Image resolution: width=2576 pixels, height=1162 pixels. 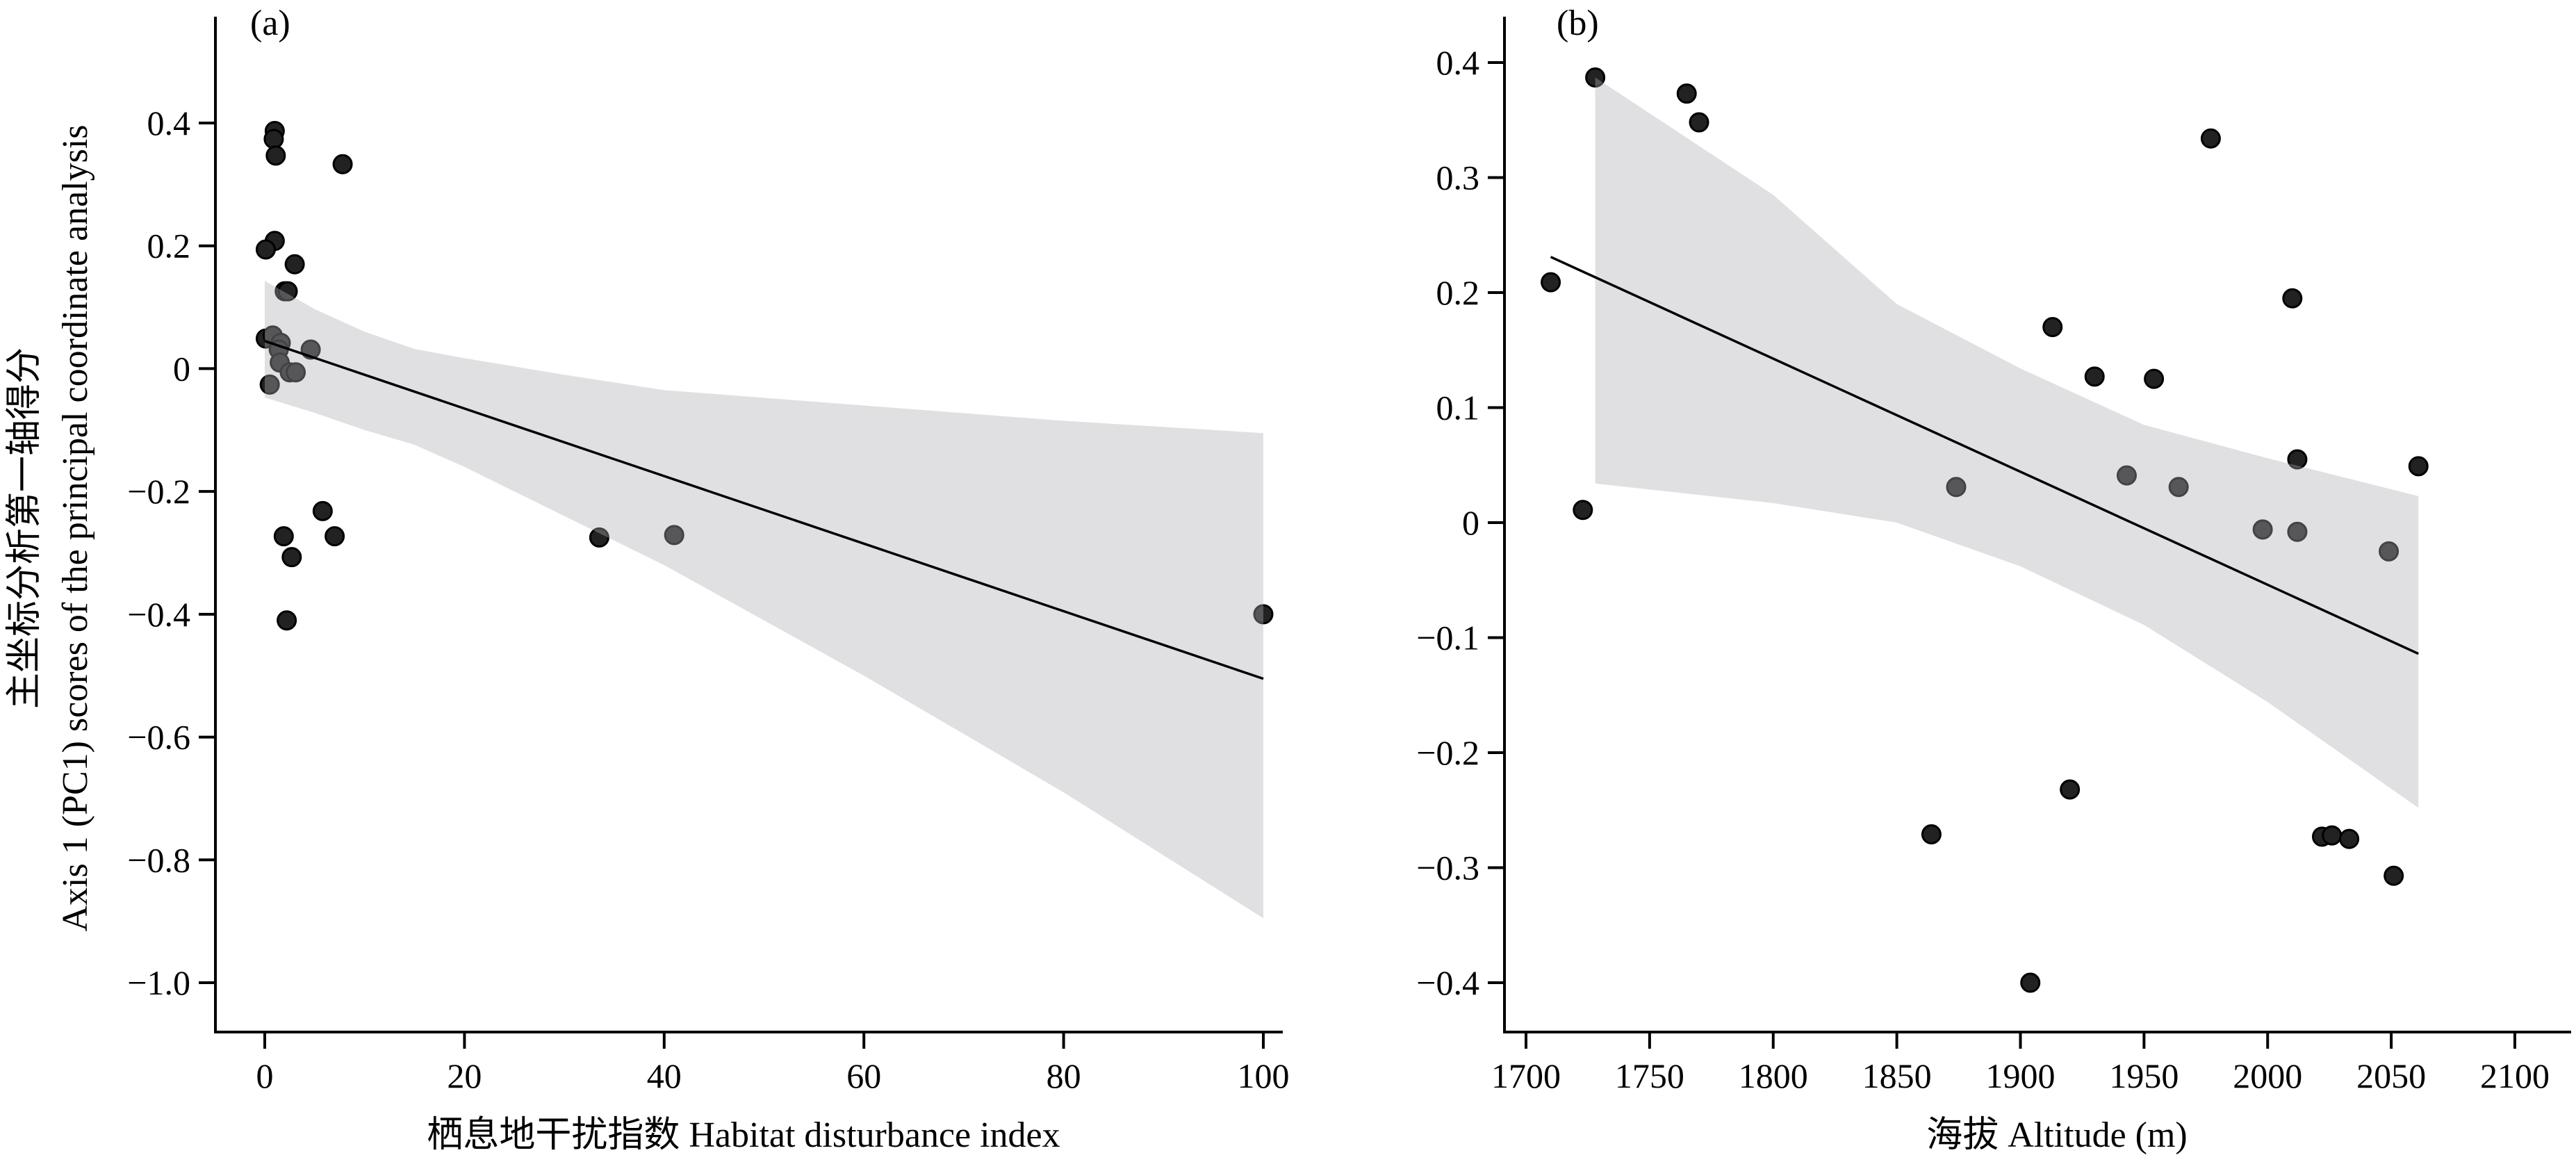 I want to click on y-axis-title-cn: 主坐标分析第一轴得分, so click(x=24, y=528).